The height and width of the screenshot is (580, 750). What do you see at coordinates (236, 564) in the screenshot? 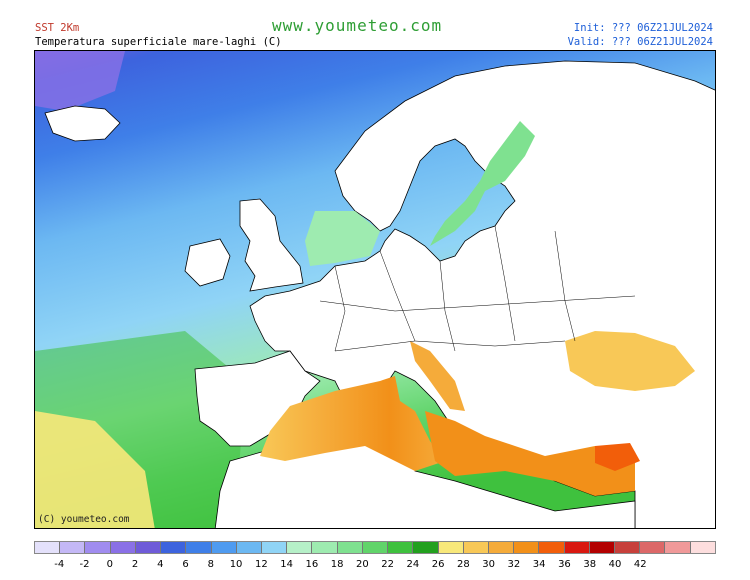
I see `legend-tick-label: 10` at bounding box center [236, 564].